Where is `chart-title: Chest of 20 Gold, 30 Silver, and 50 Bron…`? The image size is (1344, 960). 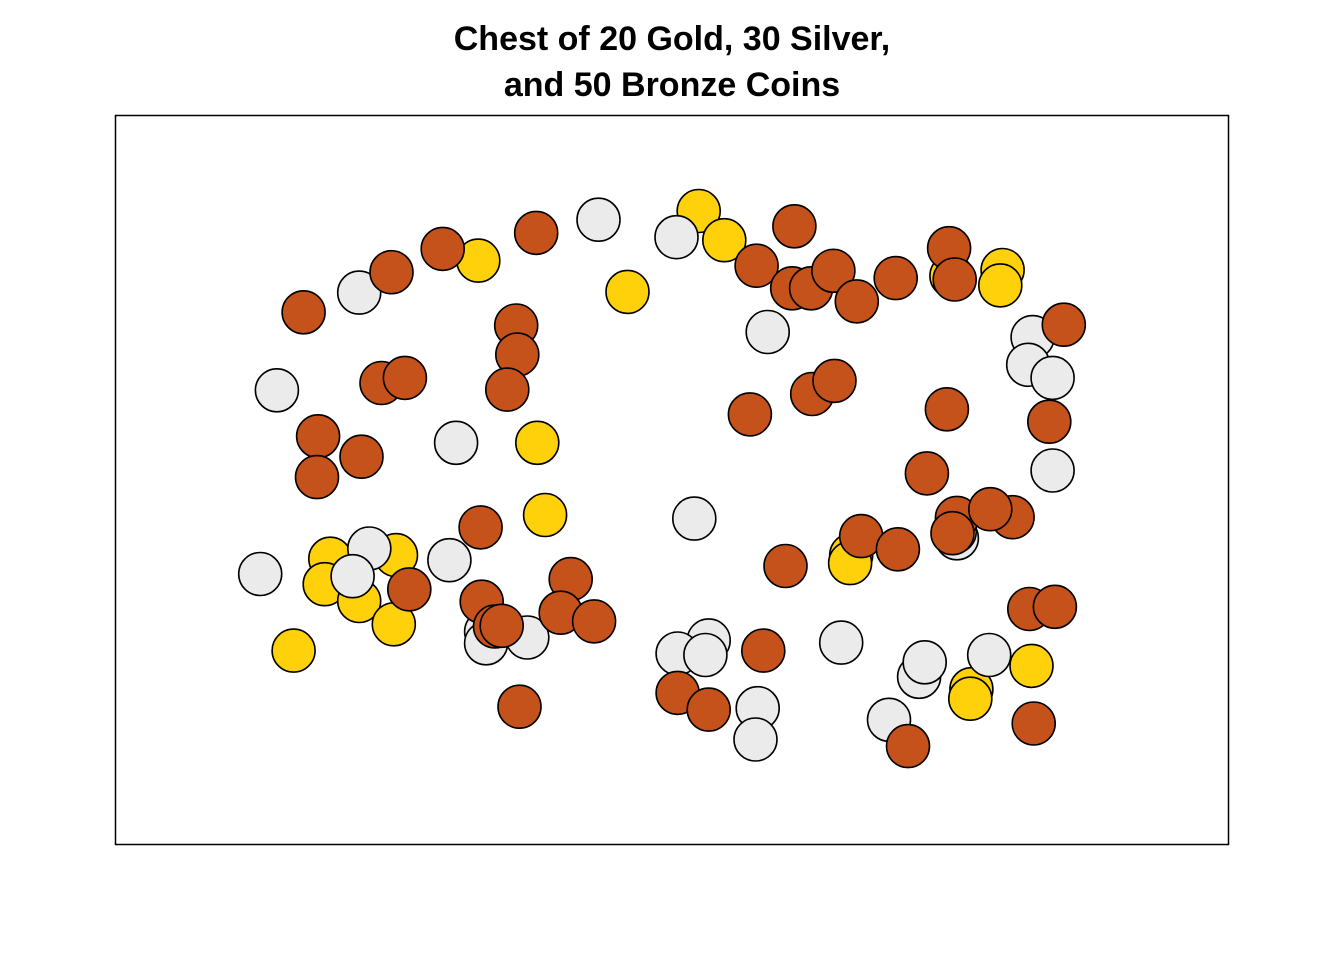 chart-title: Chest of 20 Gold, 30 Silver, and 50 Bron… is located at coordinates (672, 62).